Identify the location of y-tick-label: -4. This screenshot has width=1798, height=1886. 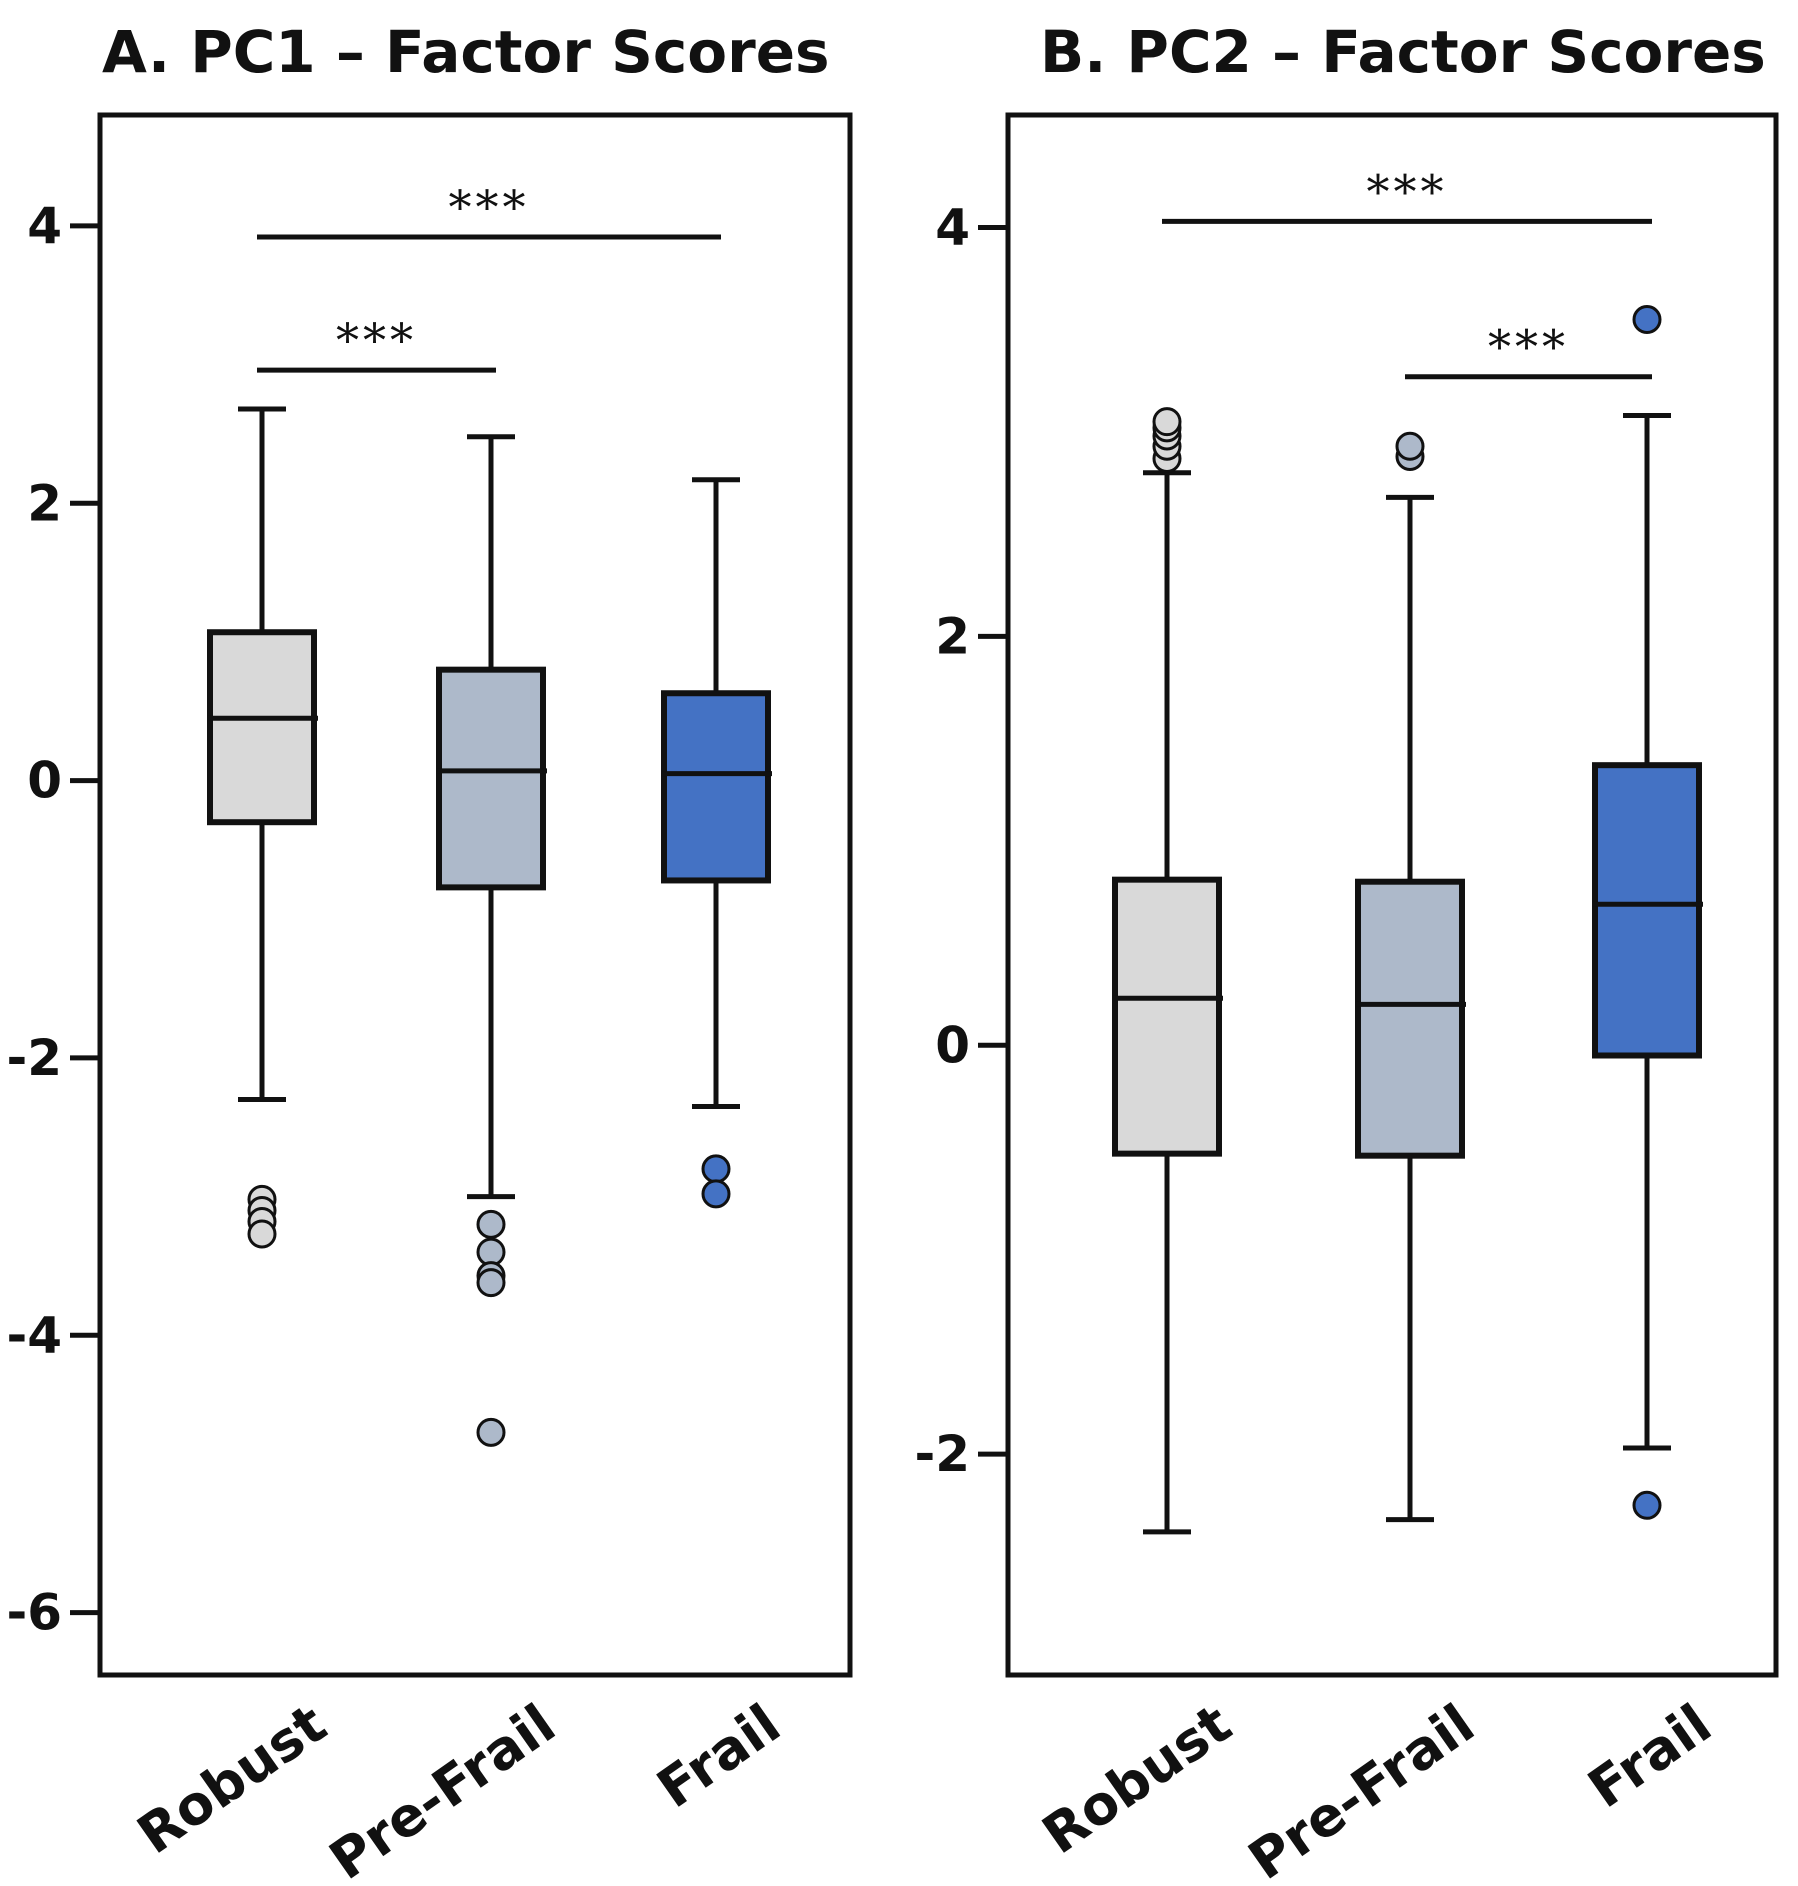
(34, 1335).